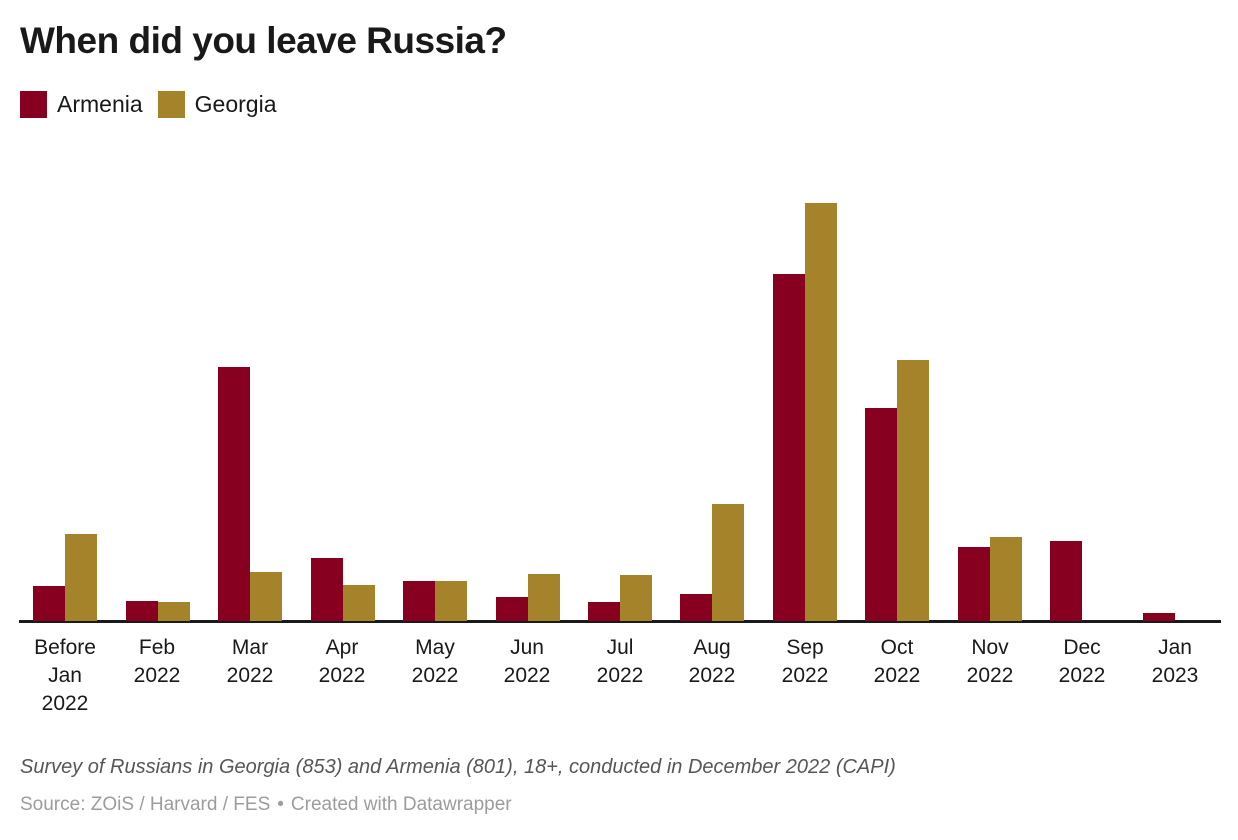 The height and width of the screenshot is (840, 1238). I want to click on bar-georgia-feb-2022, so click(174, 611).